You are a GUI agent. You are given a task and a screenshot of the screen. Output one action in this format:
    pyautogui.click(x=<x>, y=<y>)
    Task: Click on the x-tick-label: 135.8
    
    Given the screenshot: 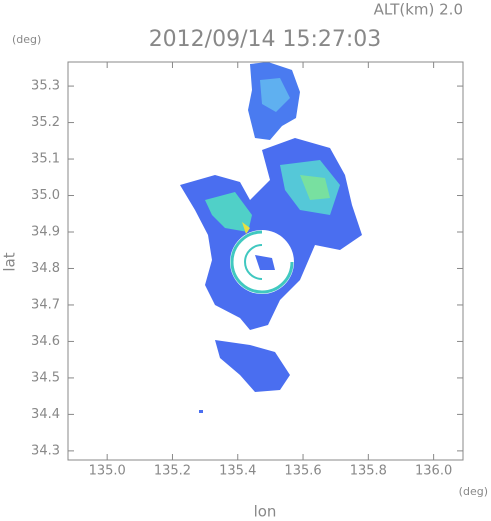 What is the action you would take?
    pyautogui.click(x=368, y=471)
    